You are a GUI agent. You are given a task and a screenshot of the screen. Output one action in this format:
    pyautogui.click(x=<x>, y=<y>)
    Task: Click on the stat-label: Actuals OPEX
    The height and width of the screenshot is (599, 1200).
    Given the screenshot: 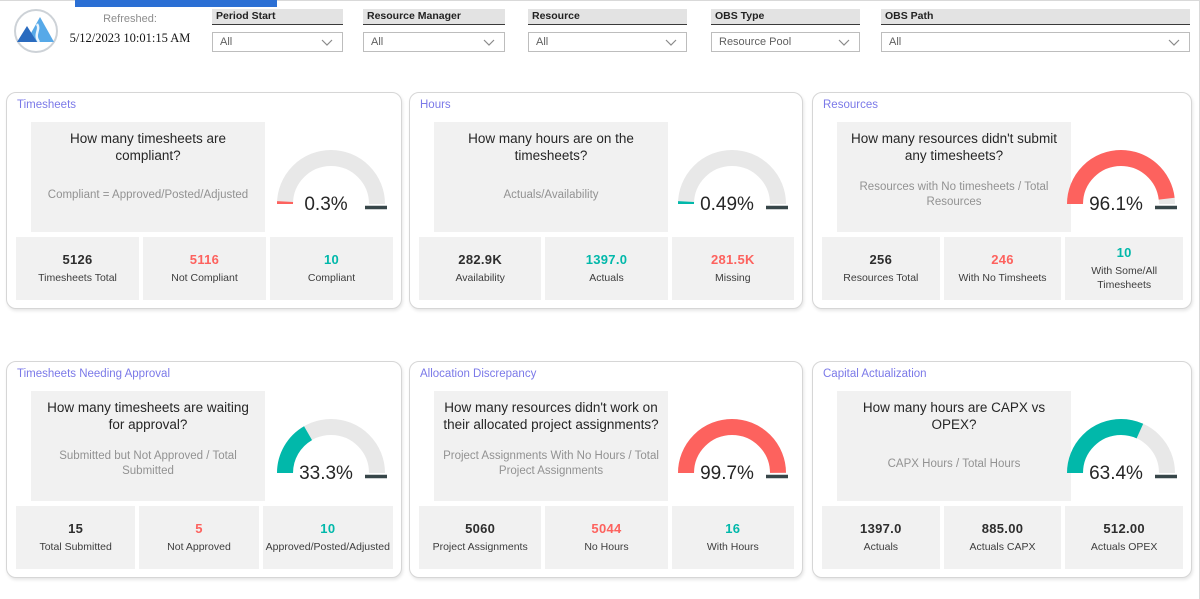 What is the action you would take?
    pyautogui.click(x=1124, y=546)
    